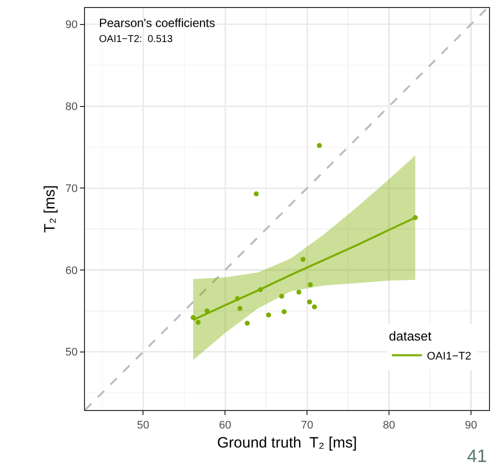 The width and height of the screenshot is (501, 467). Describe the element at coordinates (389, 425) in the screenshot. I see `x-tick-label: 80` at that location.